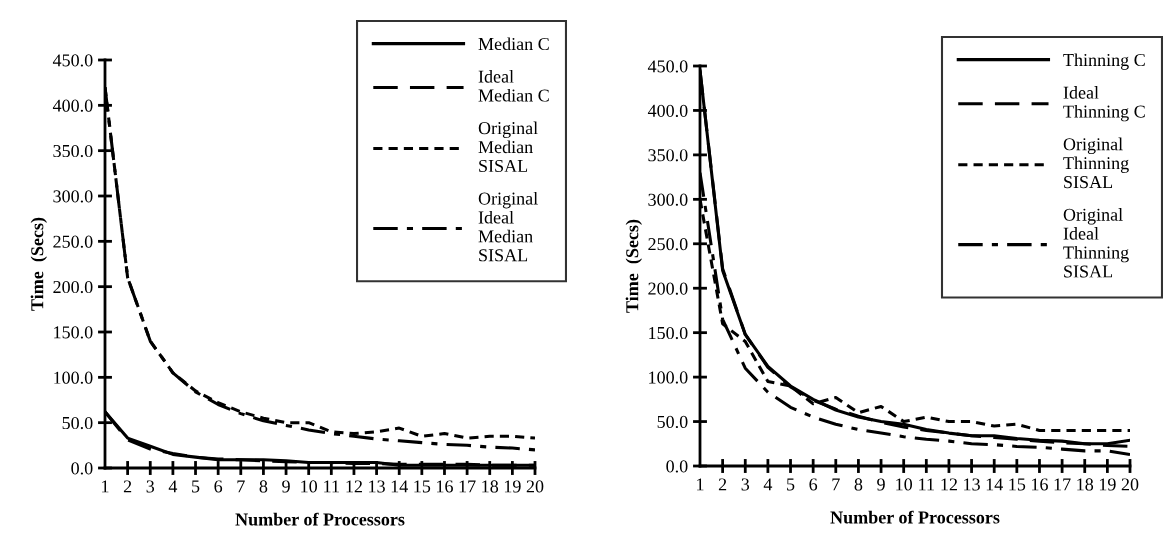 The width and height of the screenshot is (1171, 540). What do you see at coordinates (508, 226) in the screenshot?
I see `legend-label: Original Ideal Median SISAL` at bounding box center [508, 226].